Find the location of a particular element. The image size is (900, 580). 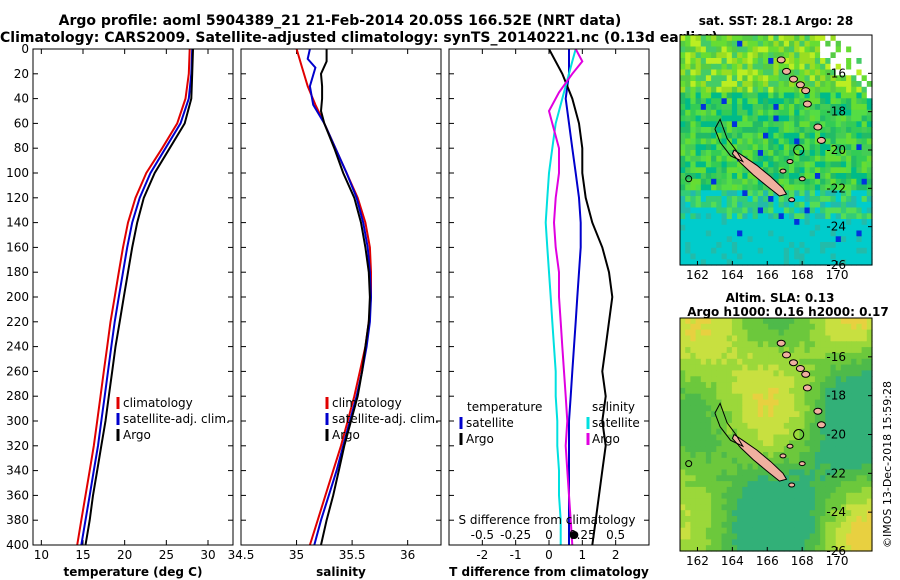

y-tick-label: 320 is located at coordinates (17, 446).